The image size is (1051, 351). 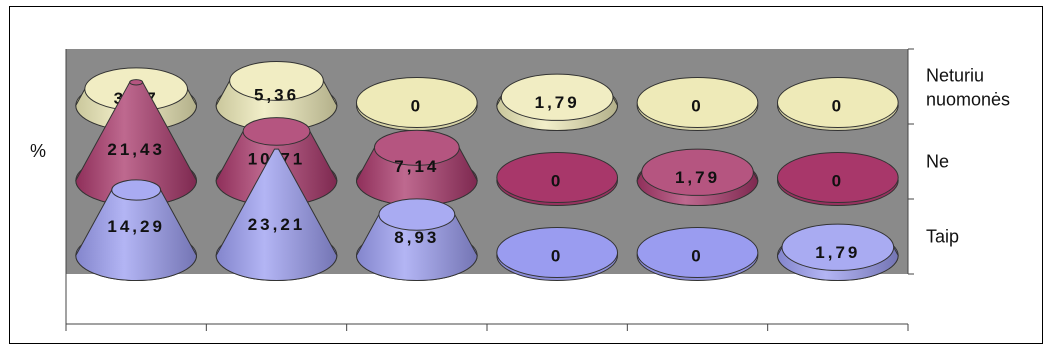 I want to click on data-label: 21,43, so click(x=136, y=149).